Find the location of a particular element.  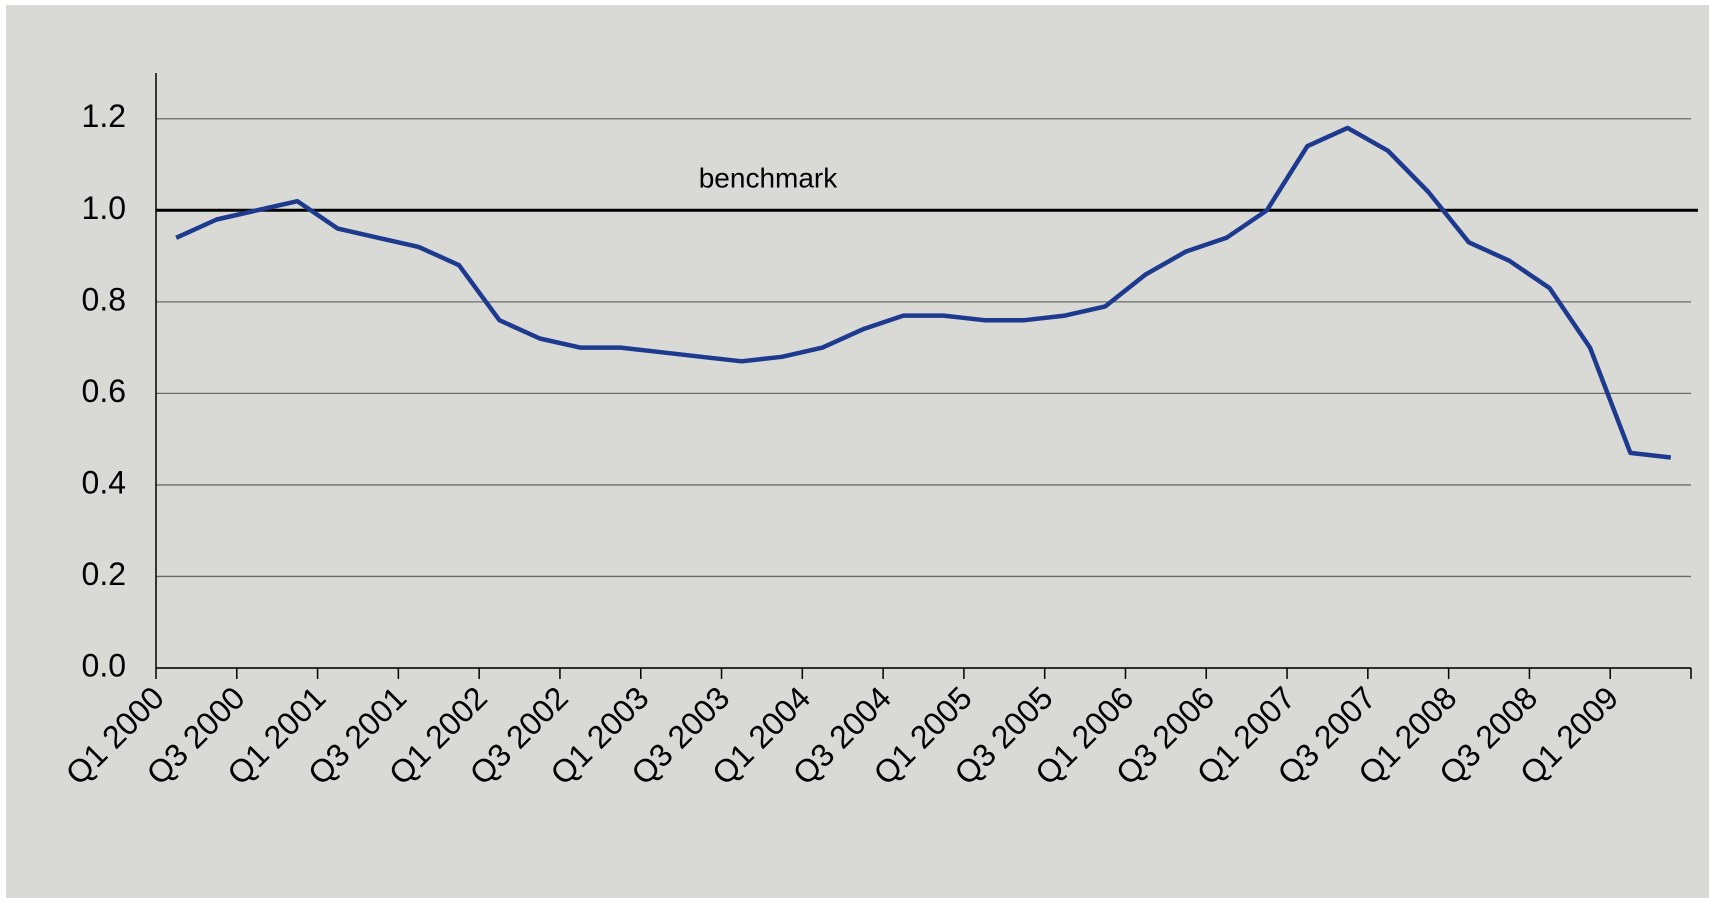

y-tick-label: 0.8 is located at coordinates (104, 299).